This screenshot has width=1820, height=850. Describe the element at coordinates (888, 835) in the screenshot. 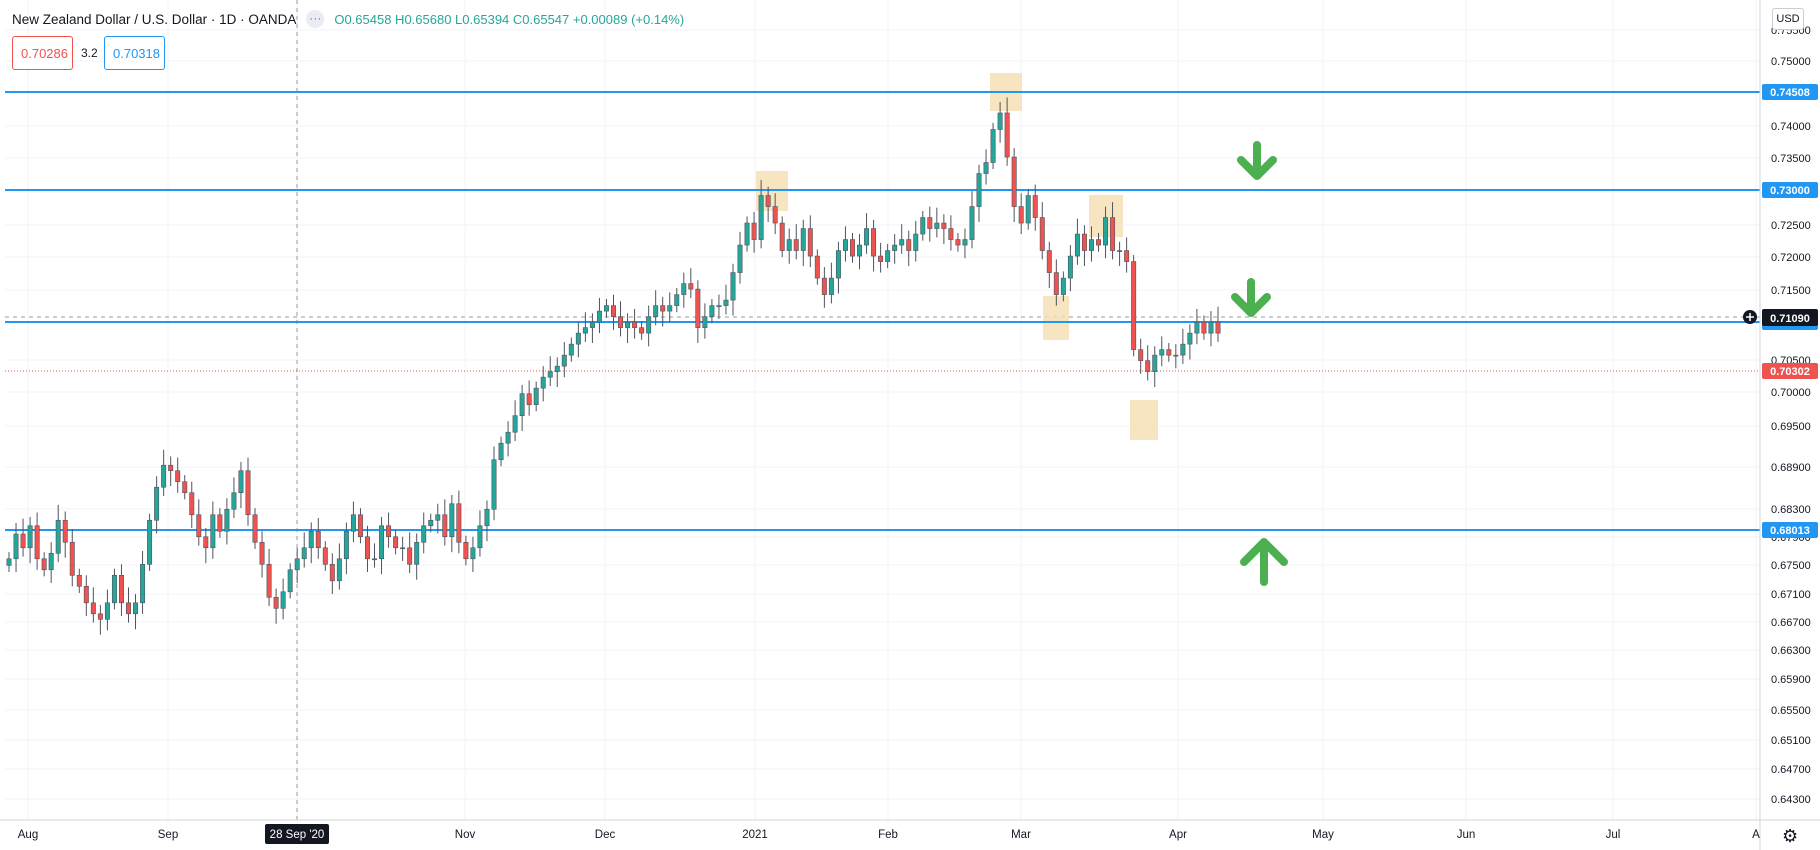

I see `date-label: Feb` at that location.